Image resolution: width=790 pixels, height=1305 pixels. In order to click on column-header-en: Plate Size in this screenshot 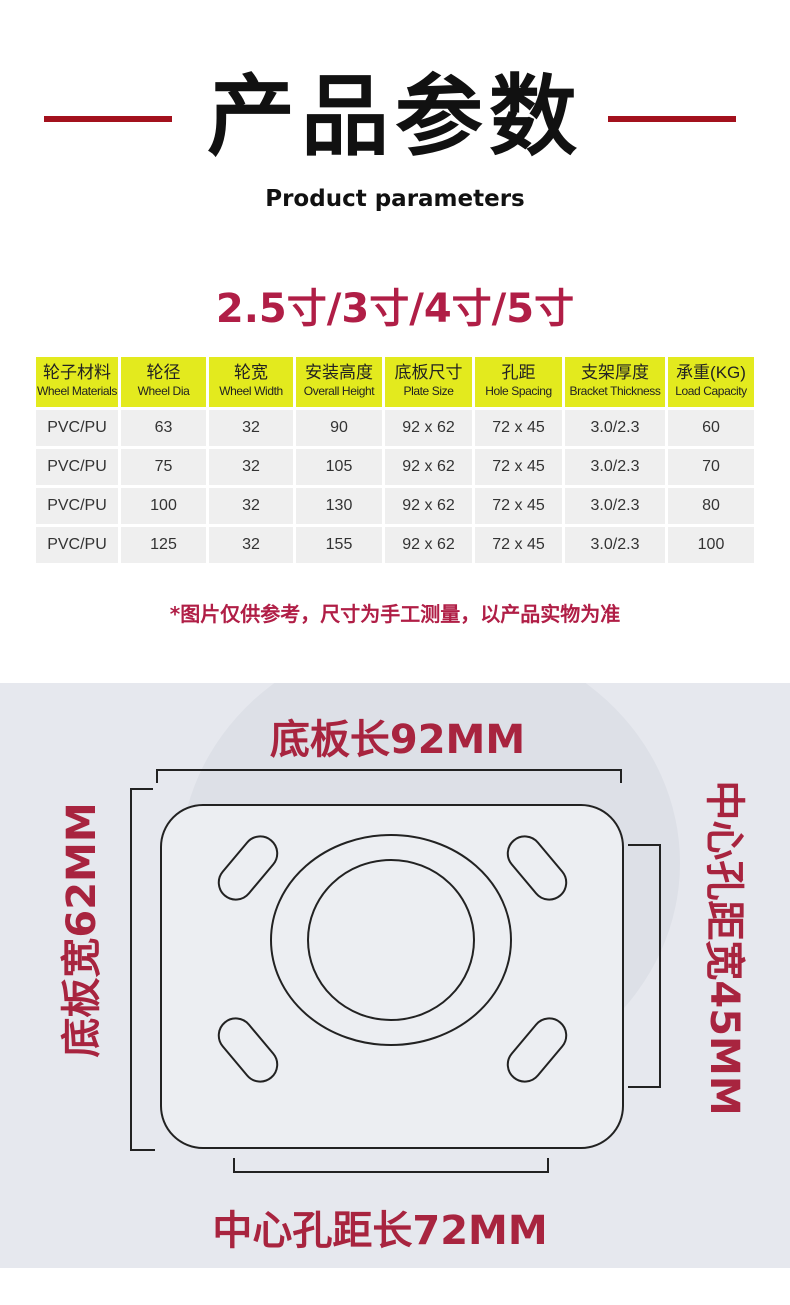, I will do `click(428, 391)`.